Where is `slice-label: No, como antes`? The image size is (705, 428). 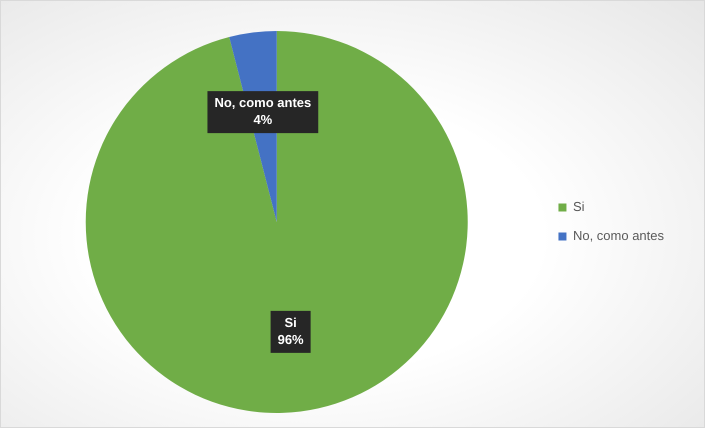 slice-label: No, como antes is located at coordinates (263, 102).